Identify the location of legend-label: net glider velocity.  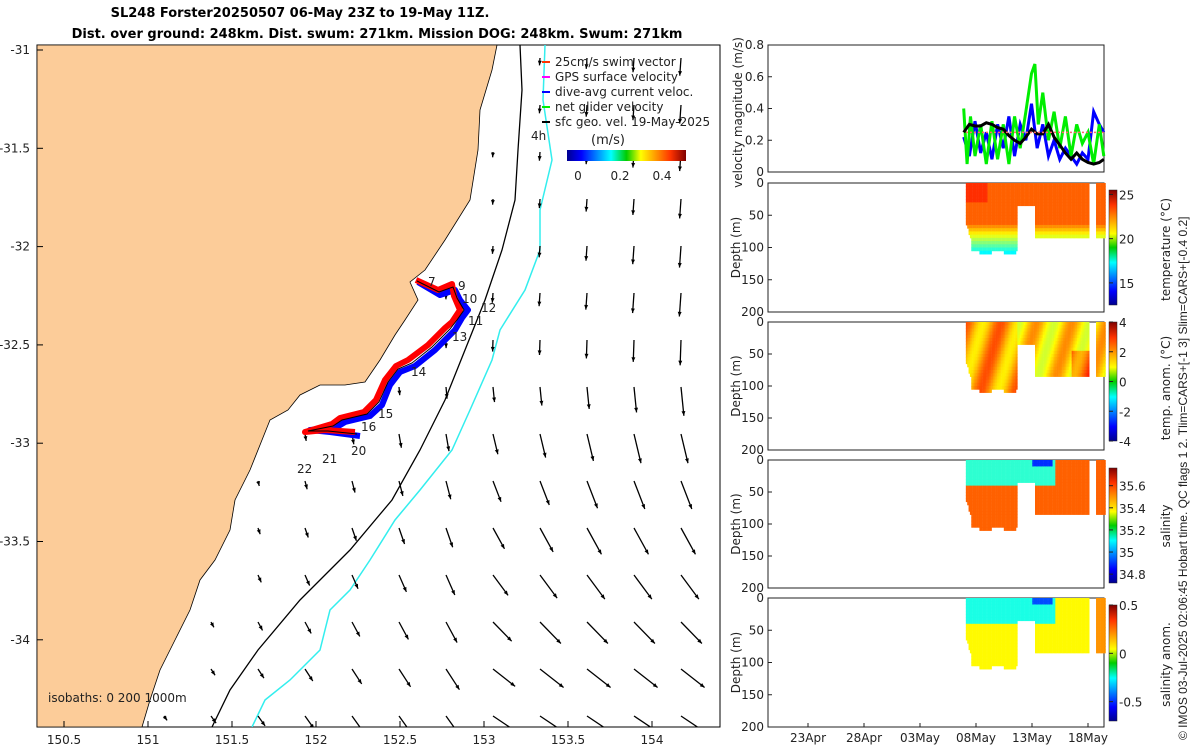
(609, 107).